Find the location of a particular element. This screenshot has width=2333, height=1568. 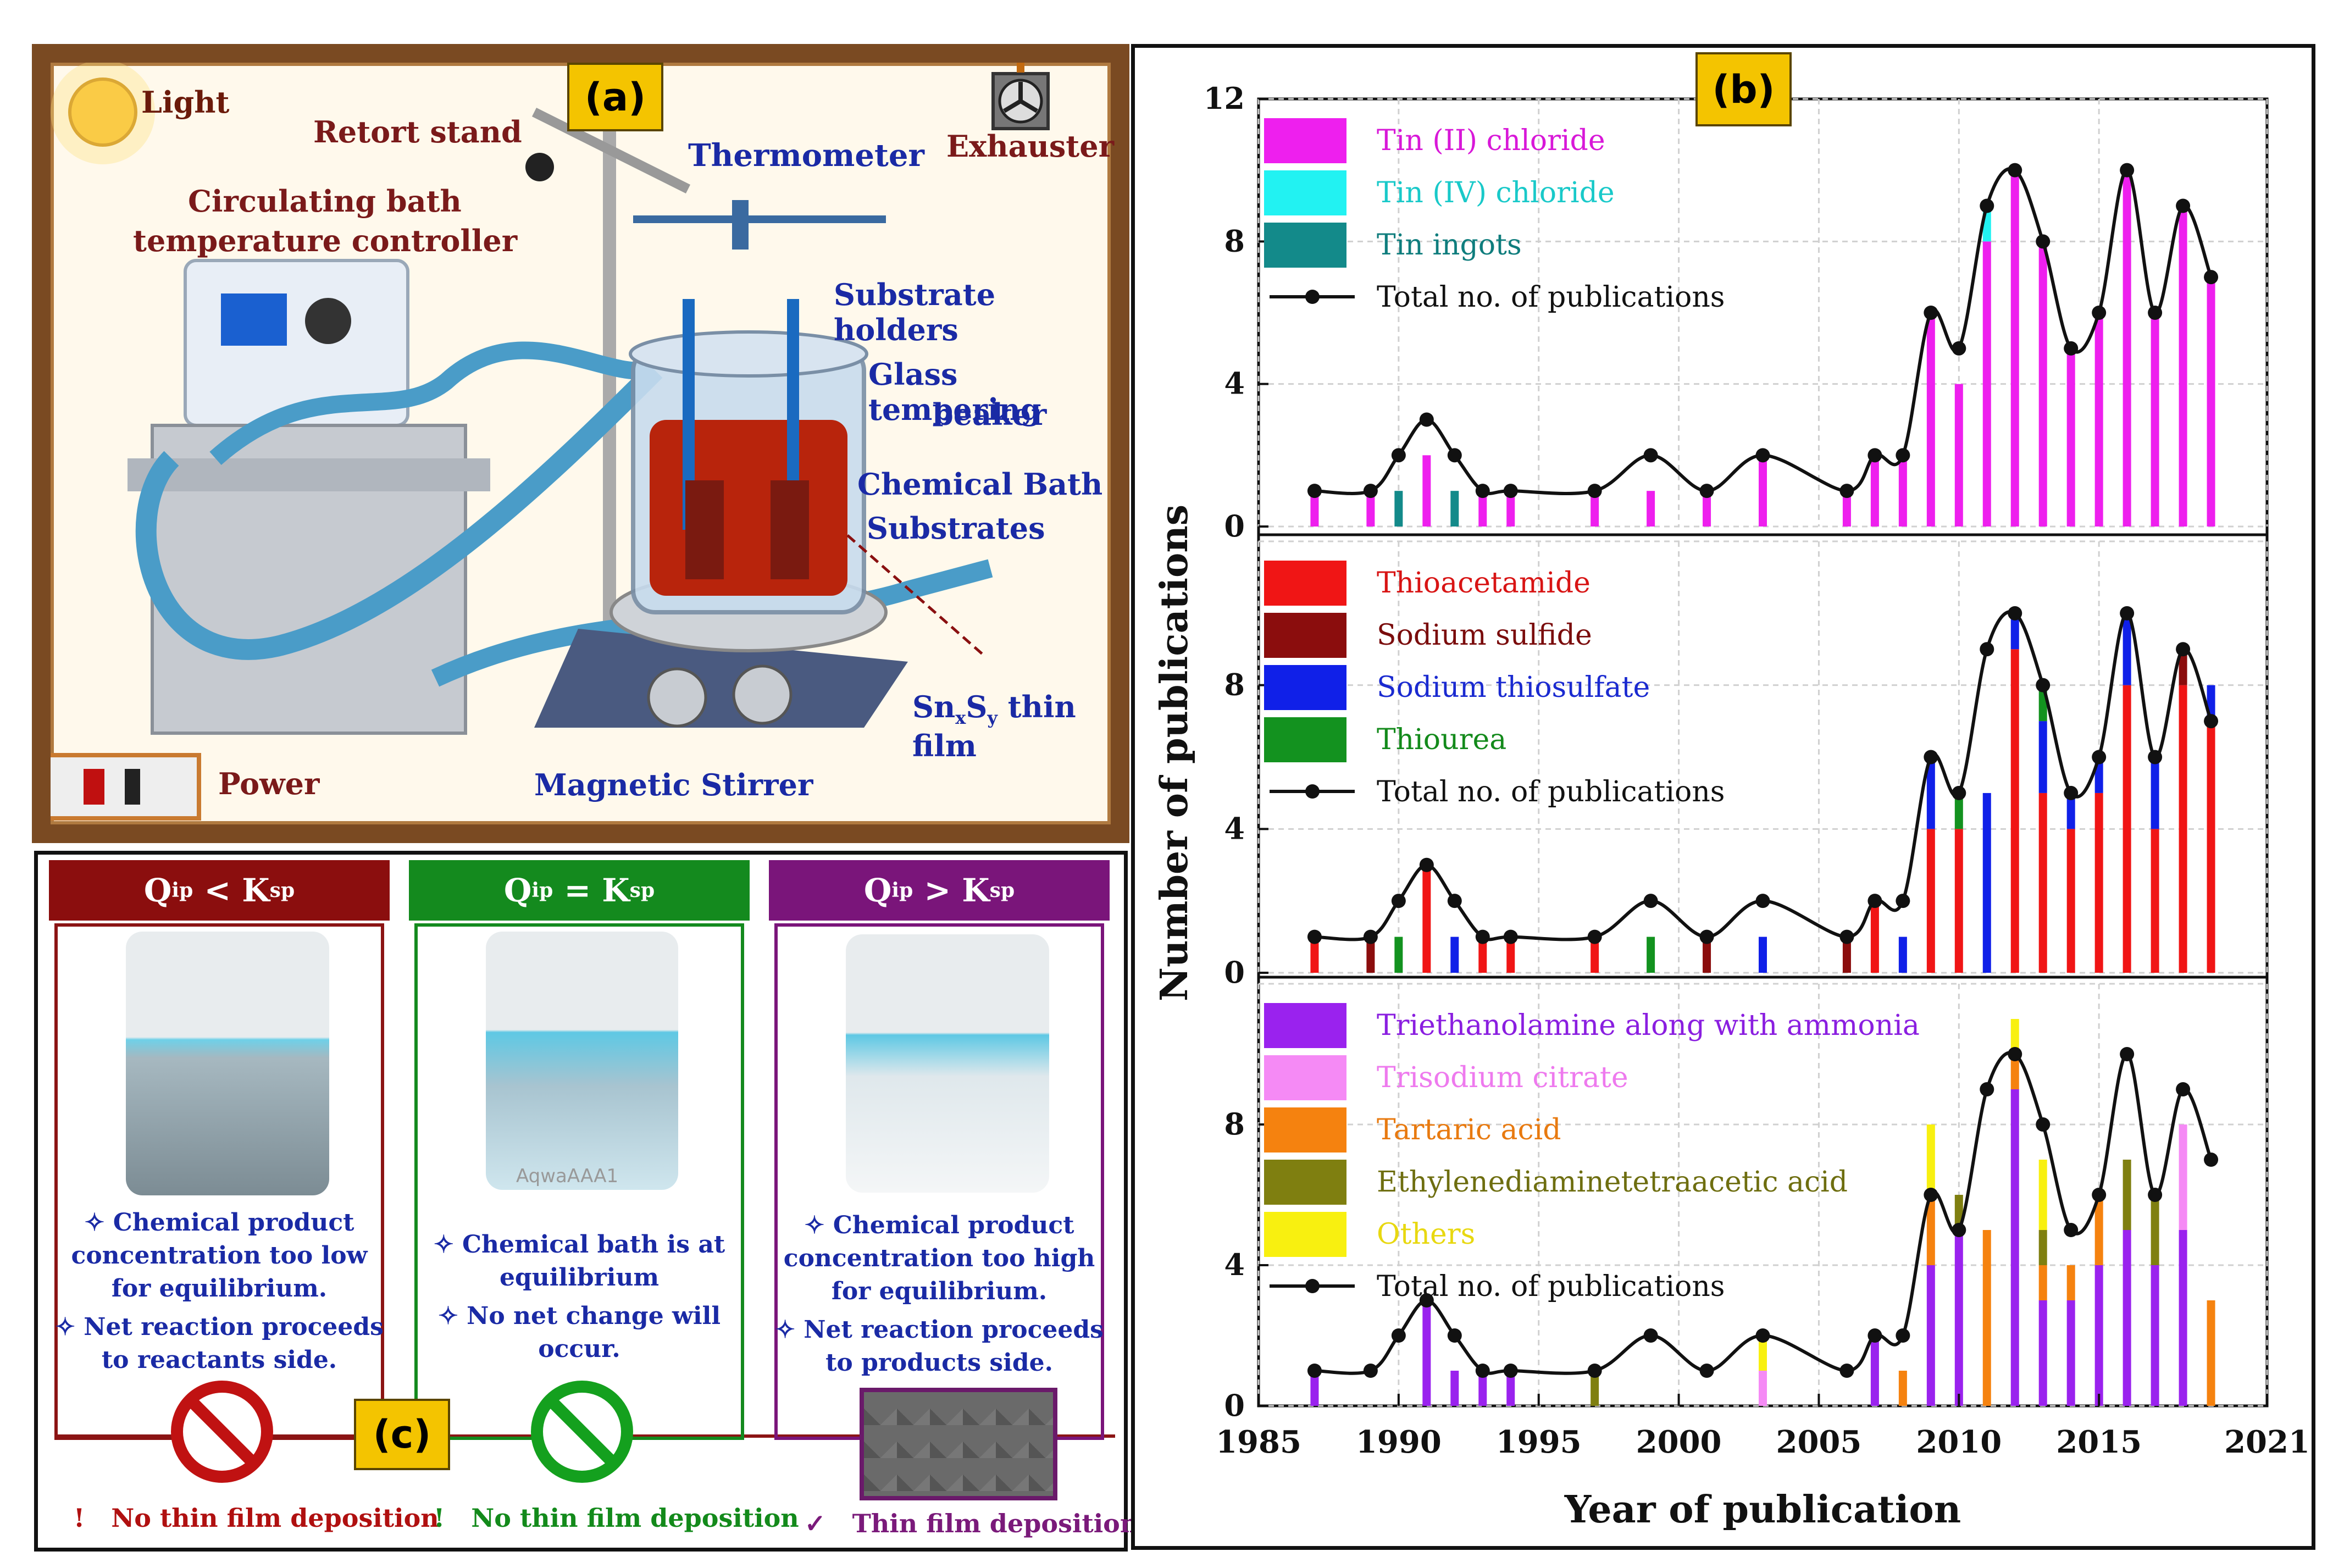

label-substrate-holders: Substrate holders is located at coordinates (915, 312).